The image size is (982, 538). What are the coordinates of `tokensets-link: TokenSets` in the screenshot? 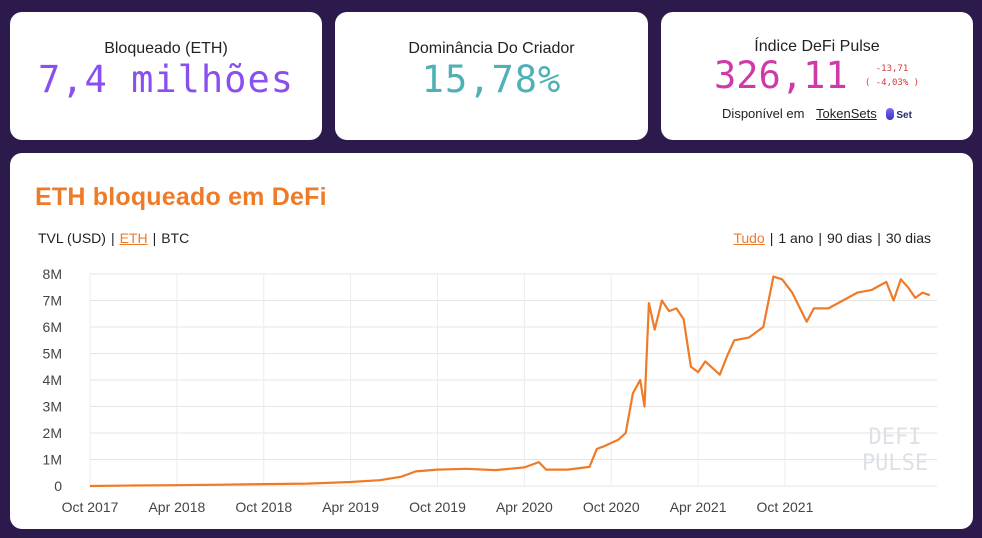 It's located at (846, 113).